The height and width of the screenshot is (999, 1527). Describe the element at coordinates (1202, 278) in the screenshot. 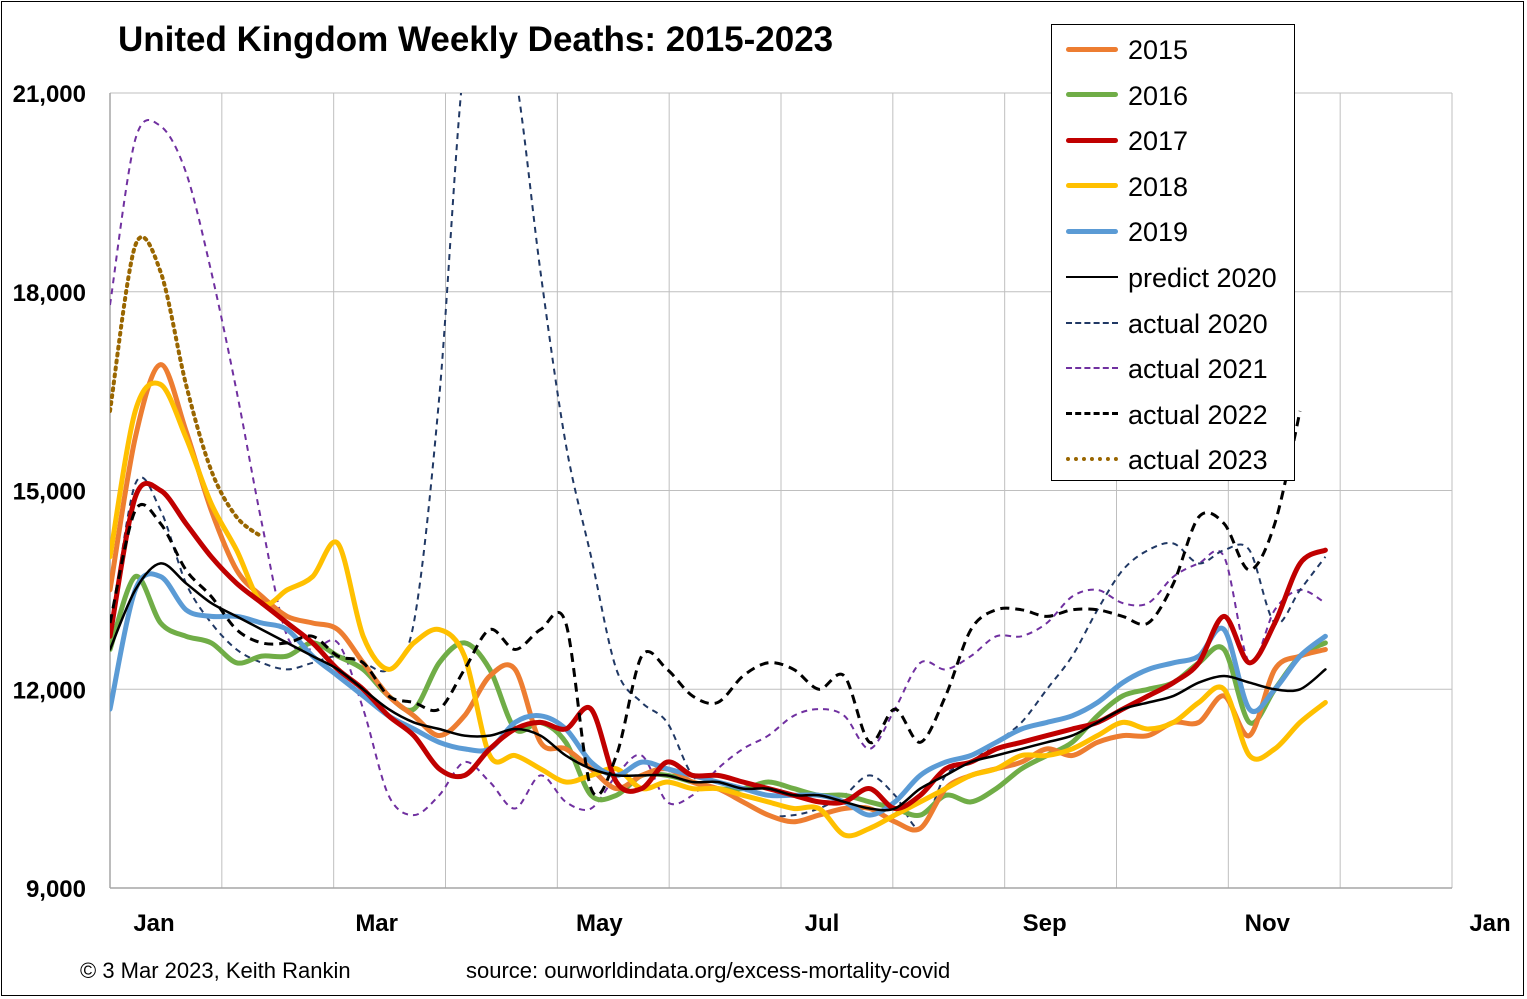

I see `legend-label: predict 2020` at that location.